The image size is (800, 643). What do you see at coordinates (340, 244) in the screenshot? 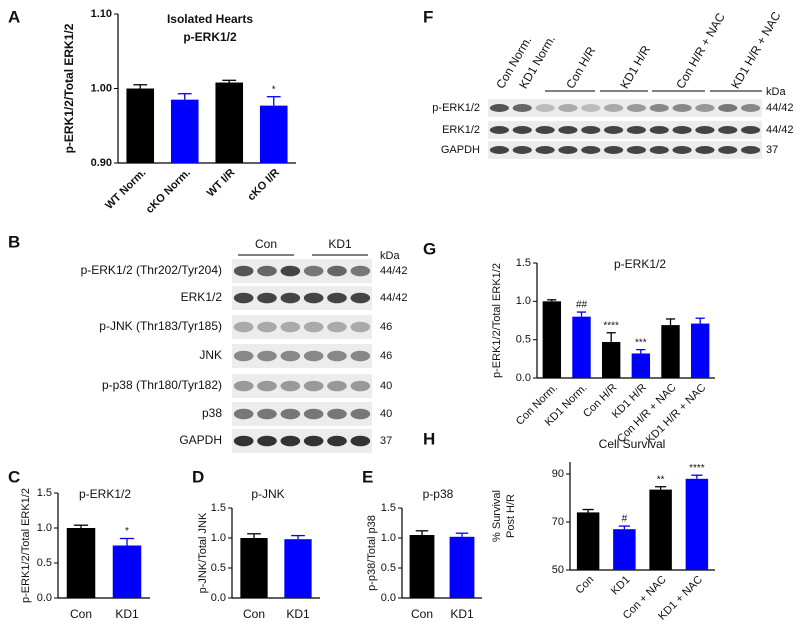
I see `group-label: KD1` at bounding box center [340, 244].